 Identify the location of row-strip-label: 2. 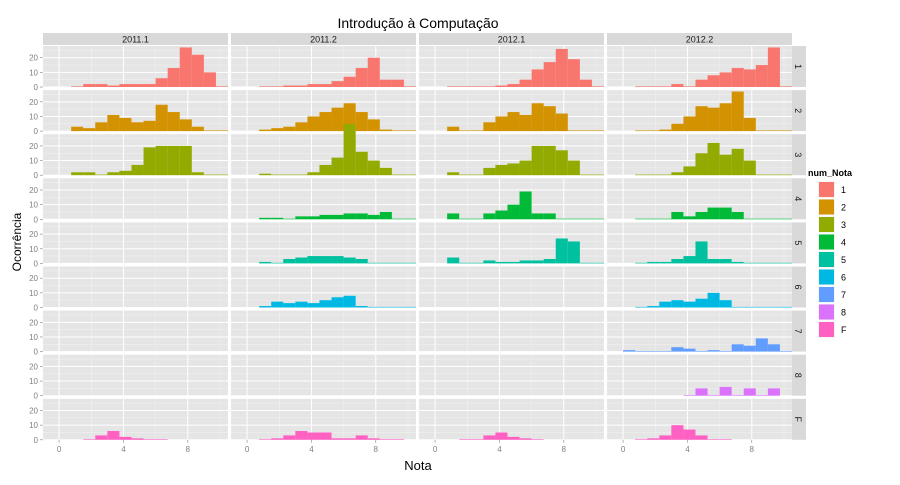
(798, 110).